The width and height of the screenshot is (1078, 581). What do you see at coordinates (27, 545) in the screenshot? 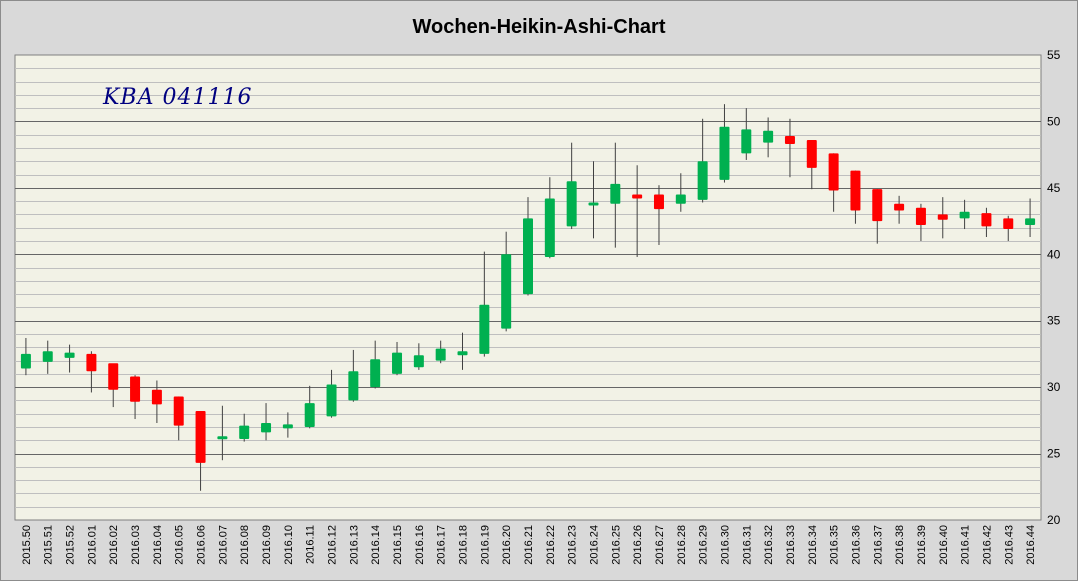
I see `x-tick-label: 2015.50` at bounding box center [27, 545].